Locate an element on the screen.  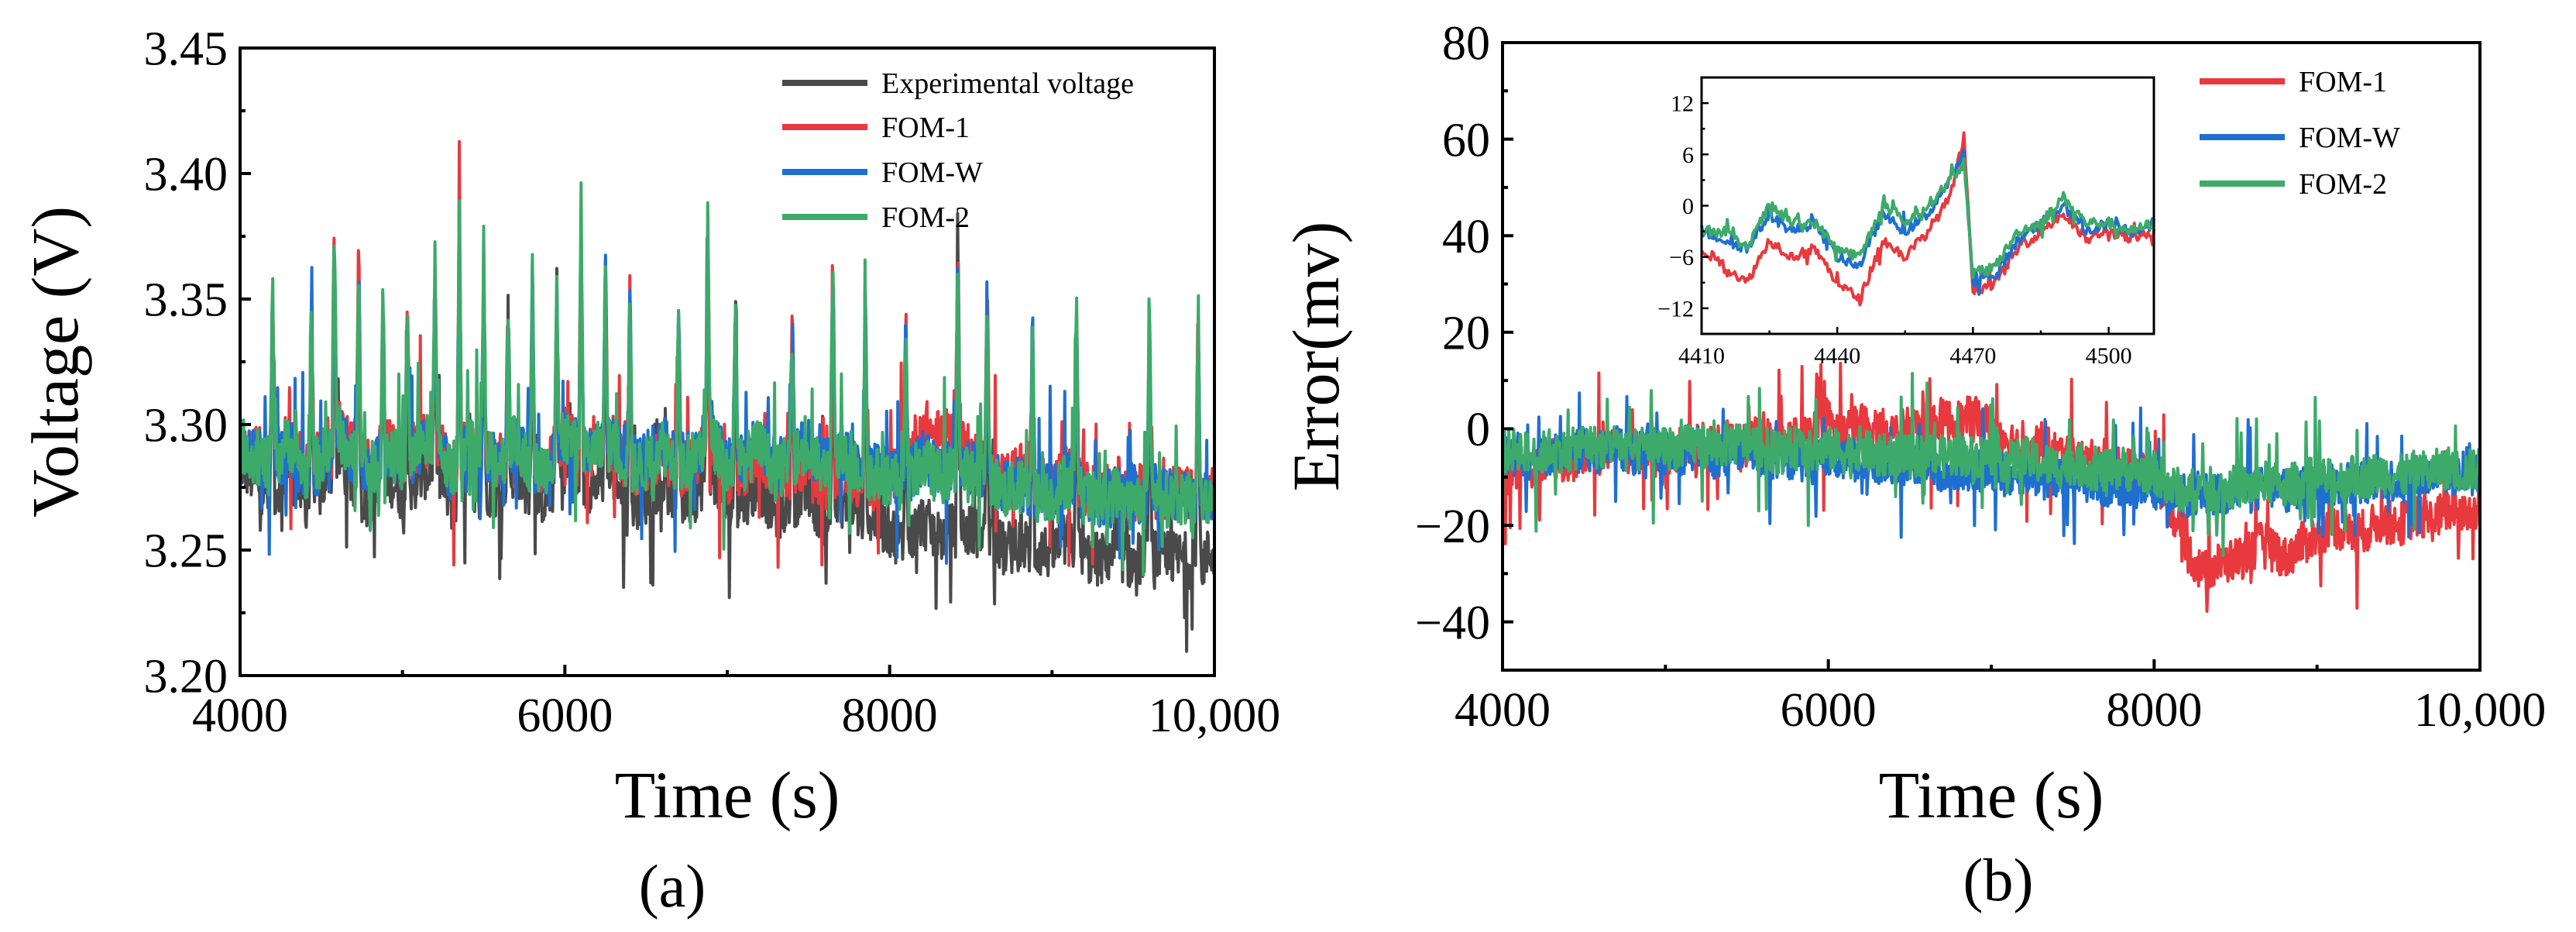
y-tick-label: 3.25 is located at coordinates (186, 551).